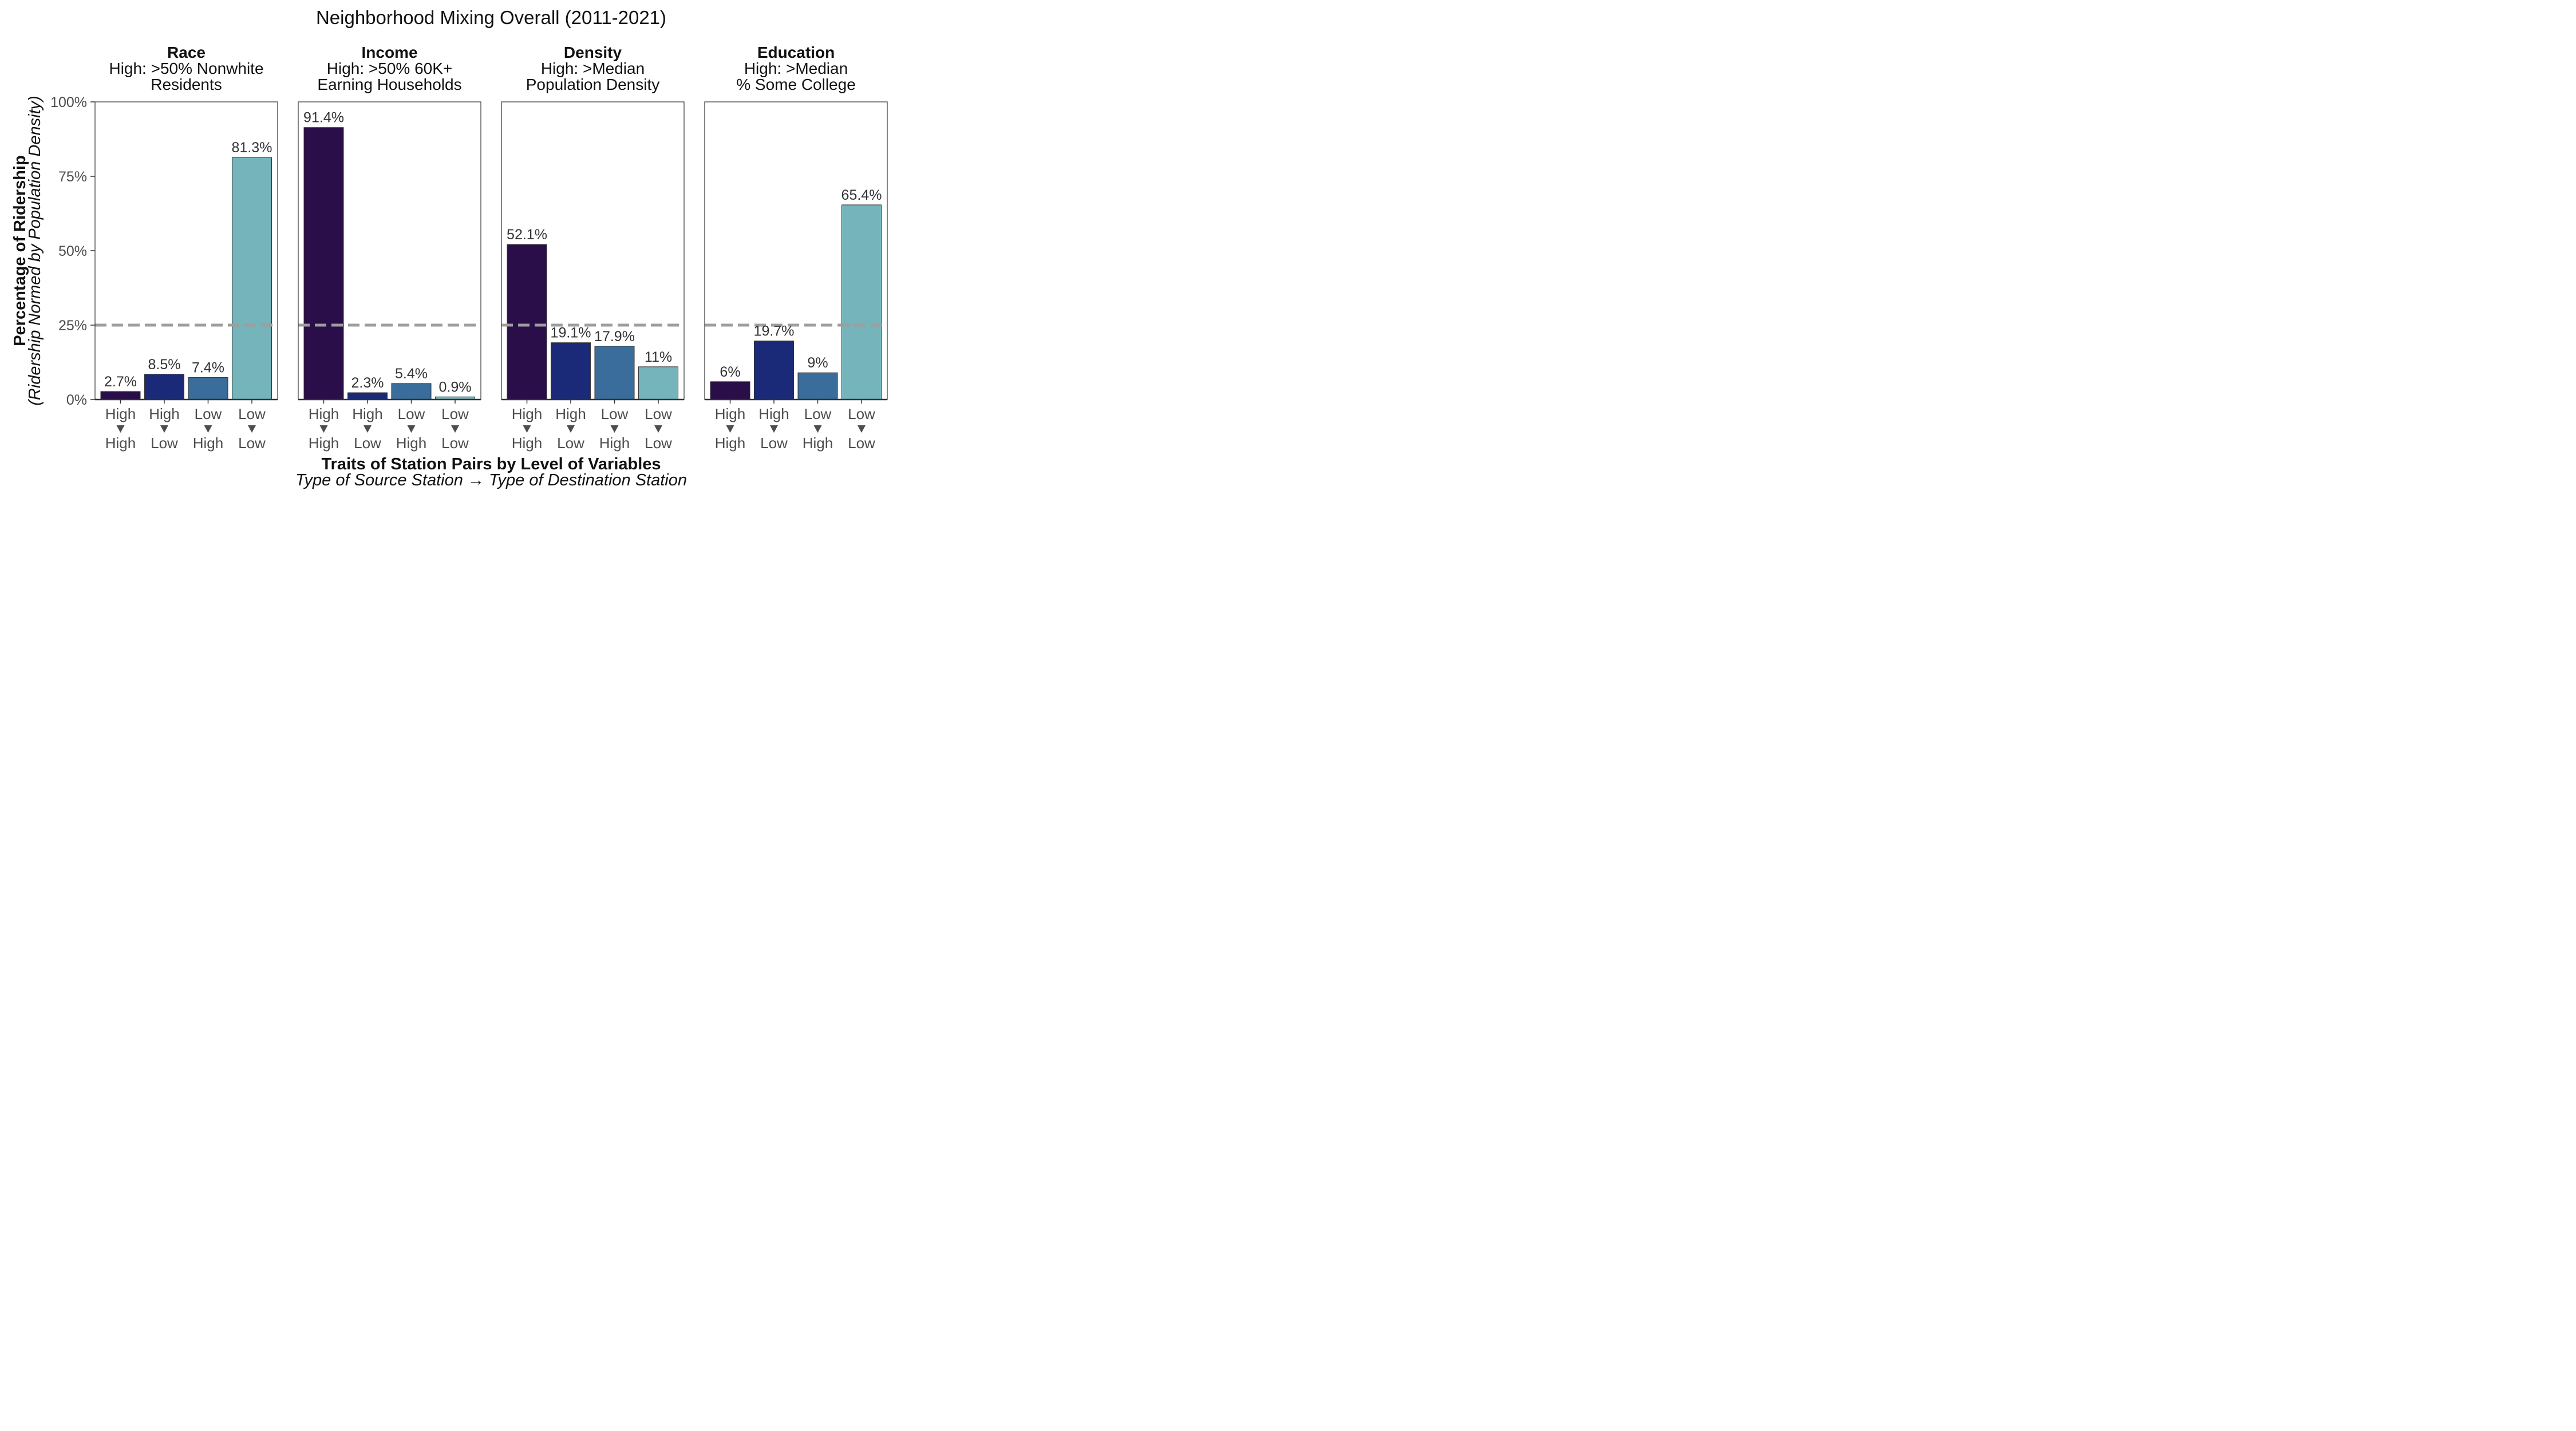 The image size is (2576, 1431). I want to click on bar-value-label: 5.4%, so click(411, 374).